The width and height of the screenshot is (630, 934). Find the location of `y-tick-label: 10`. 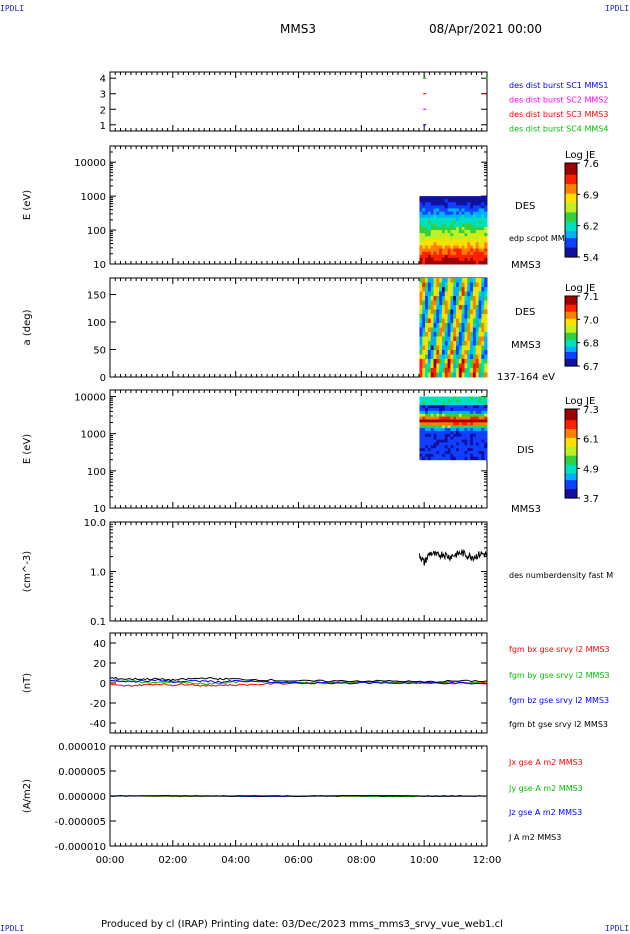

y-tick-label: 10 is located at coordinates (99, 509).